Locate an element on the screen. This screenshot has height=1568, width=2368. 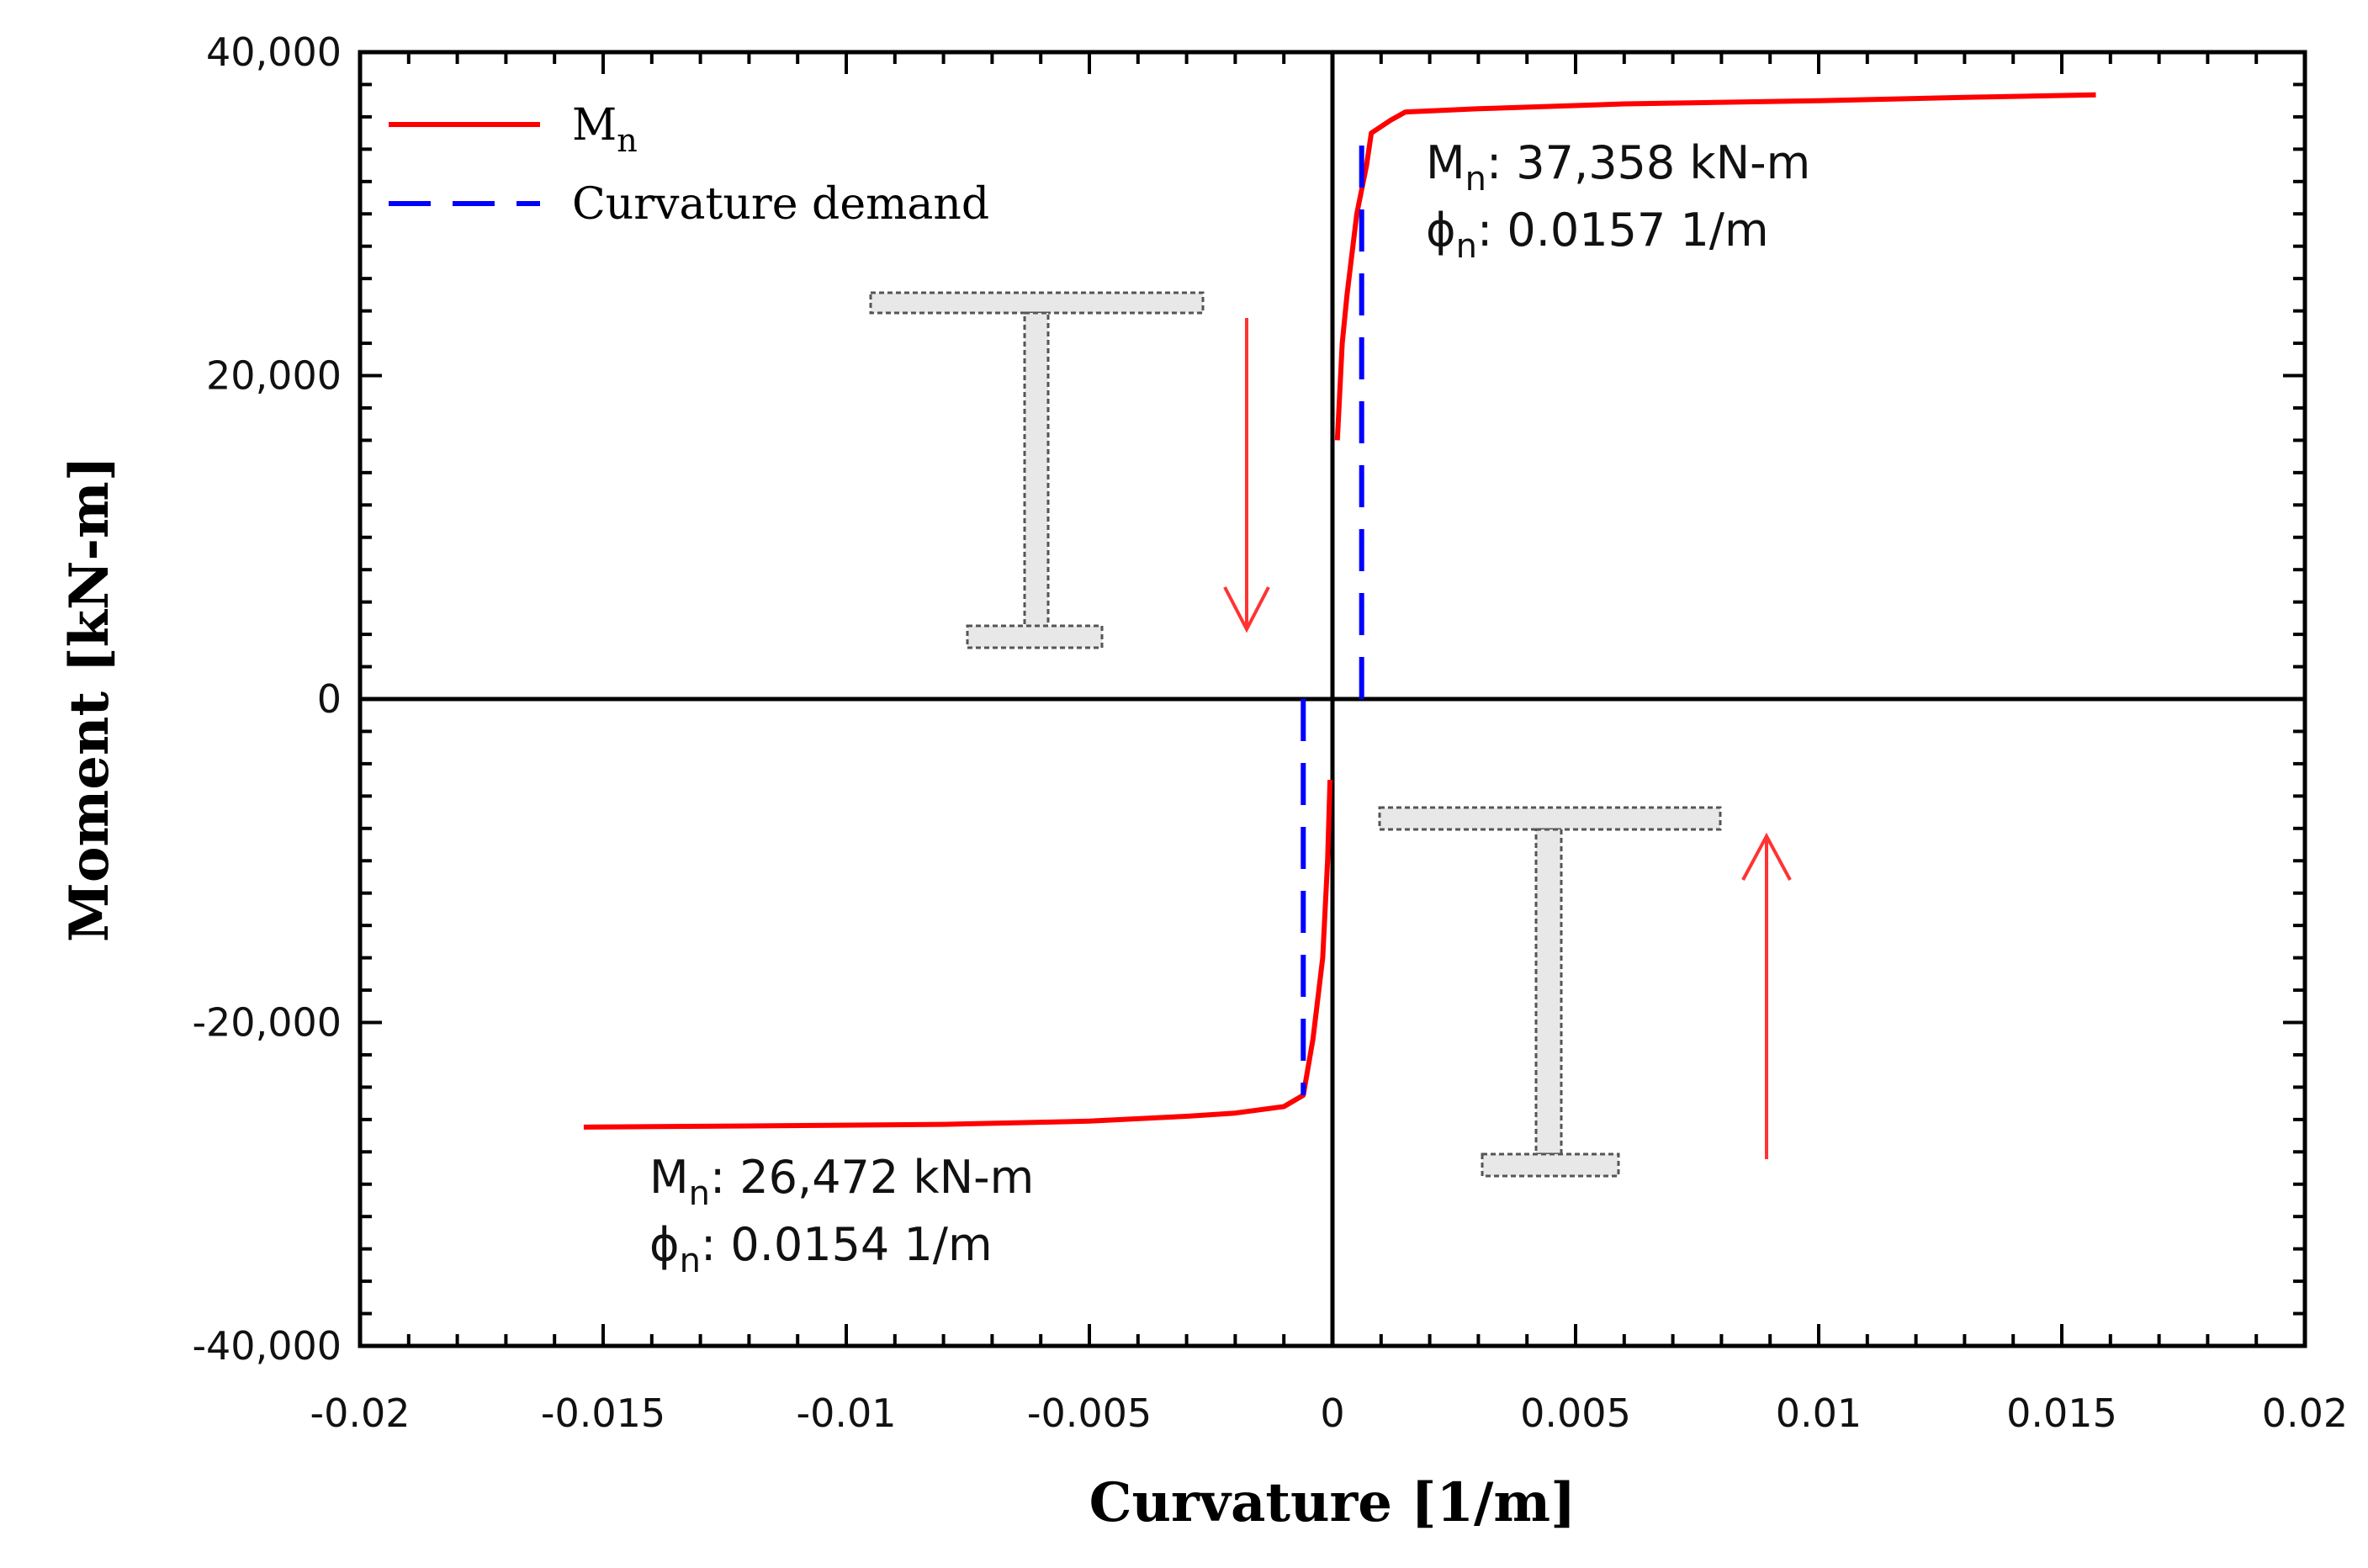
x-tick-label: -0.005 is located at coordinates (1089, 1413).